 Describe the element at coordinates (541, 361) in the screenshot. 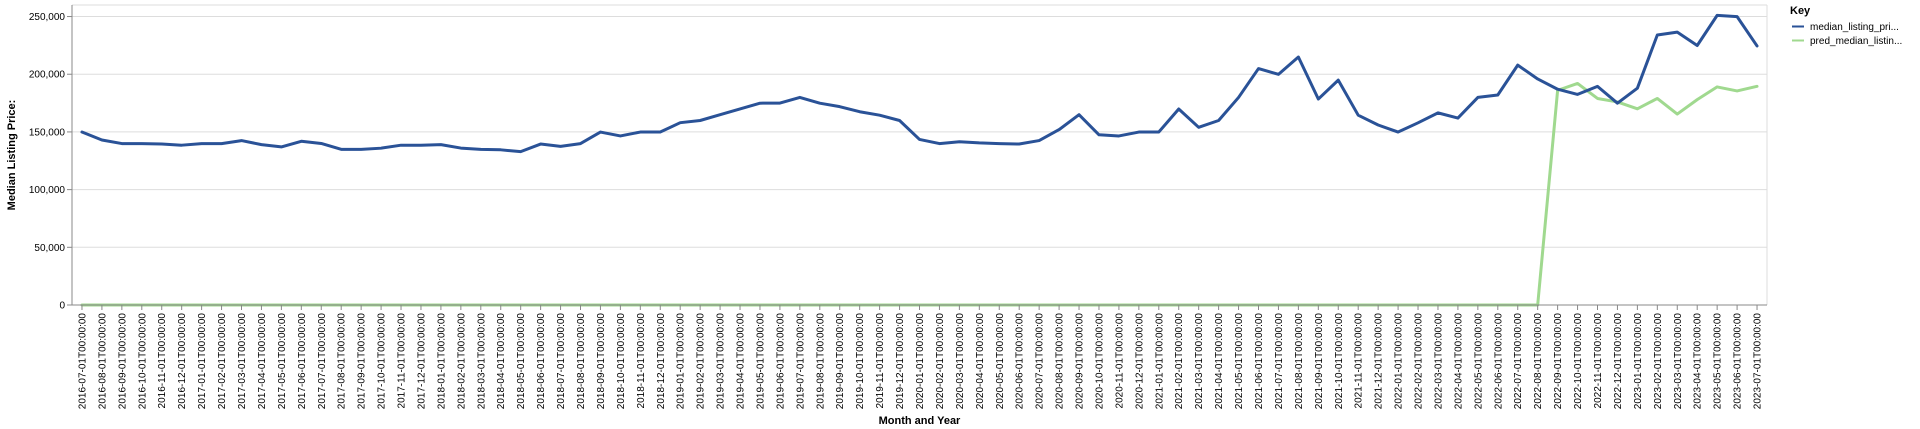

I see `x-tick-label: 2018-06-01T00:00:00` at that location.